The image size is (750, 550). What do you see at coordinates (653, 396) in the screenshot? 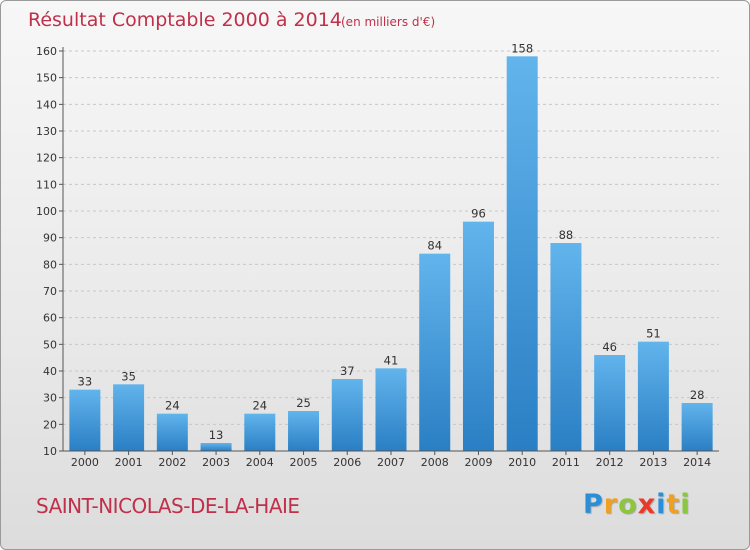
I see `bar-2013` at bounding box center [653, 396].